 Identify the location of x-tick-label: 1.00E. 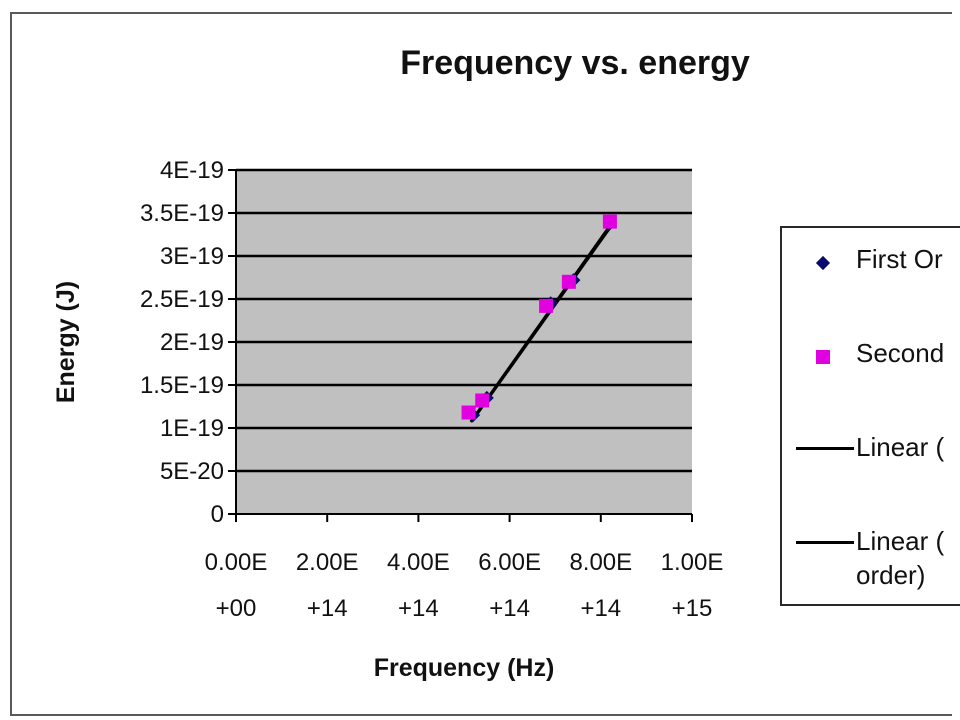
(692, 562).